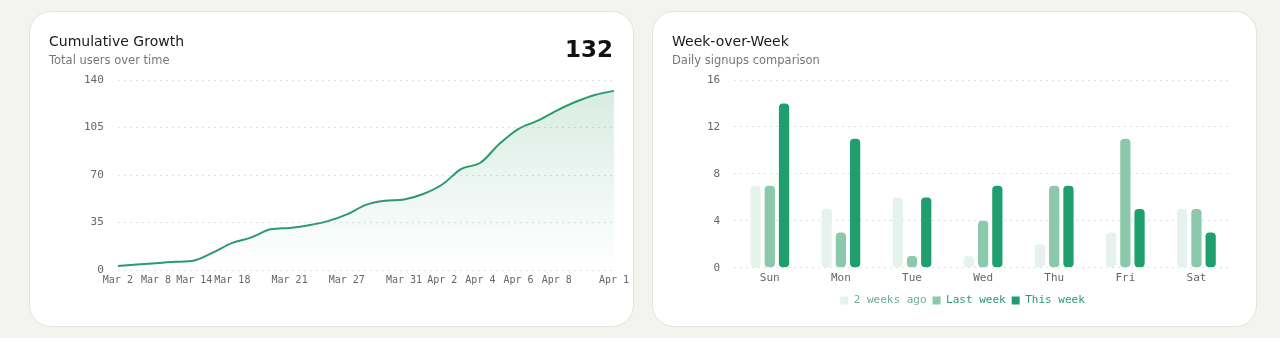 This screenshot has width=1280, height=338. Describe the element at coordinates (840, 278) in the screenshot. I see `x-tick-label: Mon` at that location.